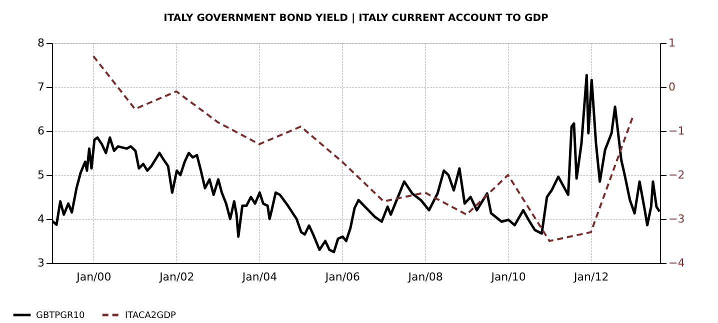  I want to click on y2-tick-label: −2, so click(676, 175).